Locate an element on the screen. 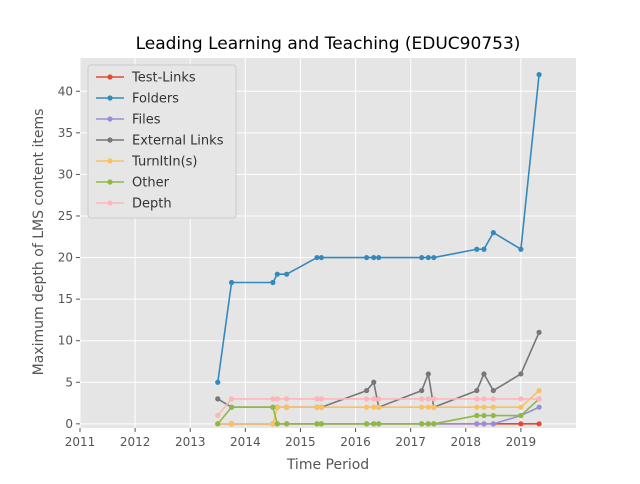 This screenshot has width=640, height=484. legend-item: TurnItIn(s) is located at coordinates (146, 162).